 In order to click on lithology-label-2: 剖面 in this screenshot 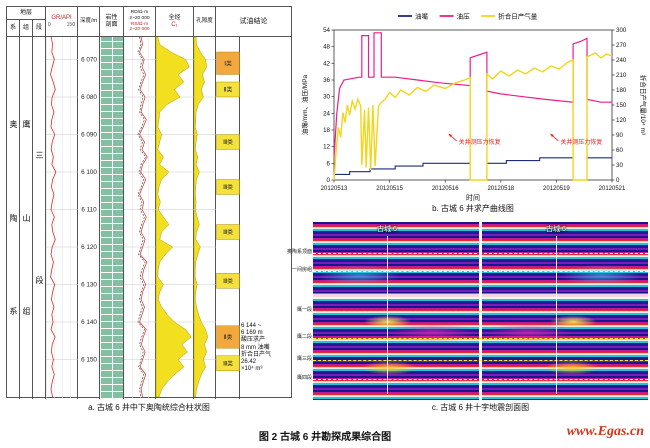, I will do `click(111, 24)`.